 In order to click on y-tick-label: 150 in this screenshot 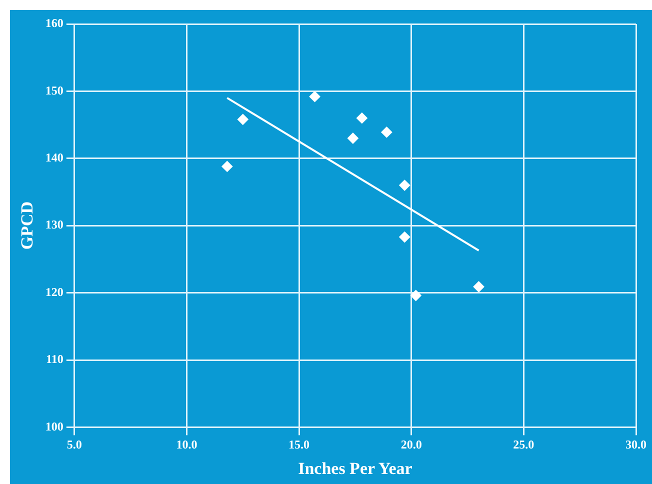, I will do `click(54, 90)`.